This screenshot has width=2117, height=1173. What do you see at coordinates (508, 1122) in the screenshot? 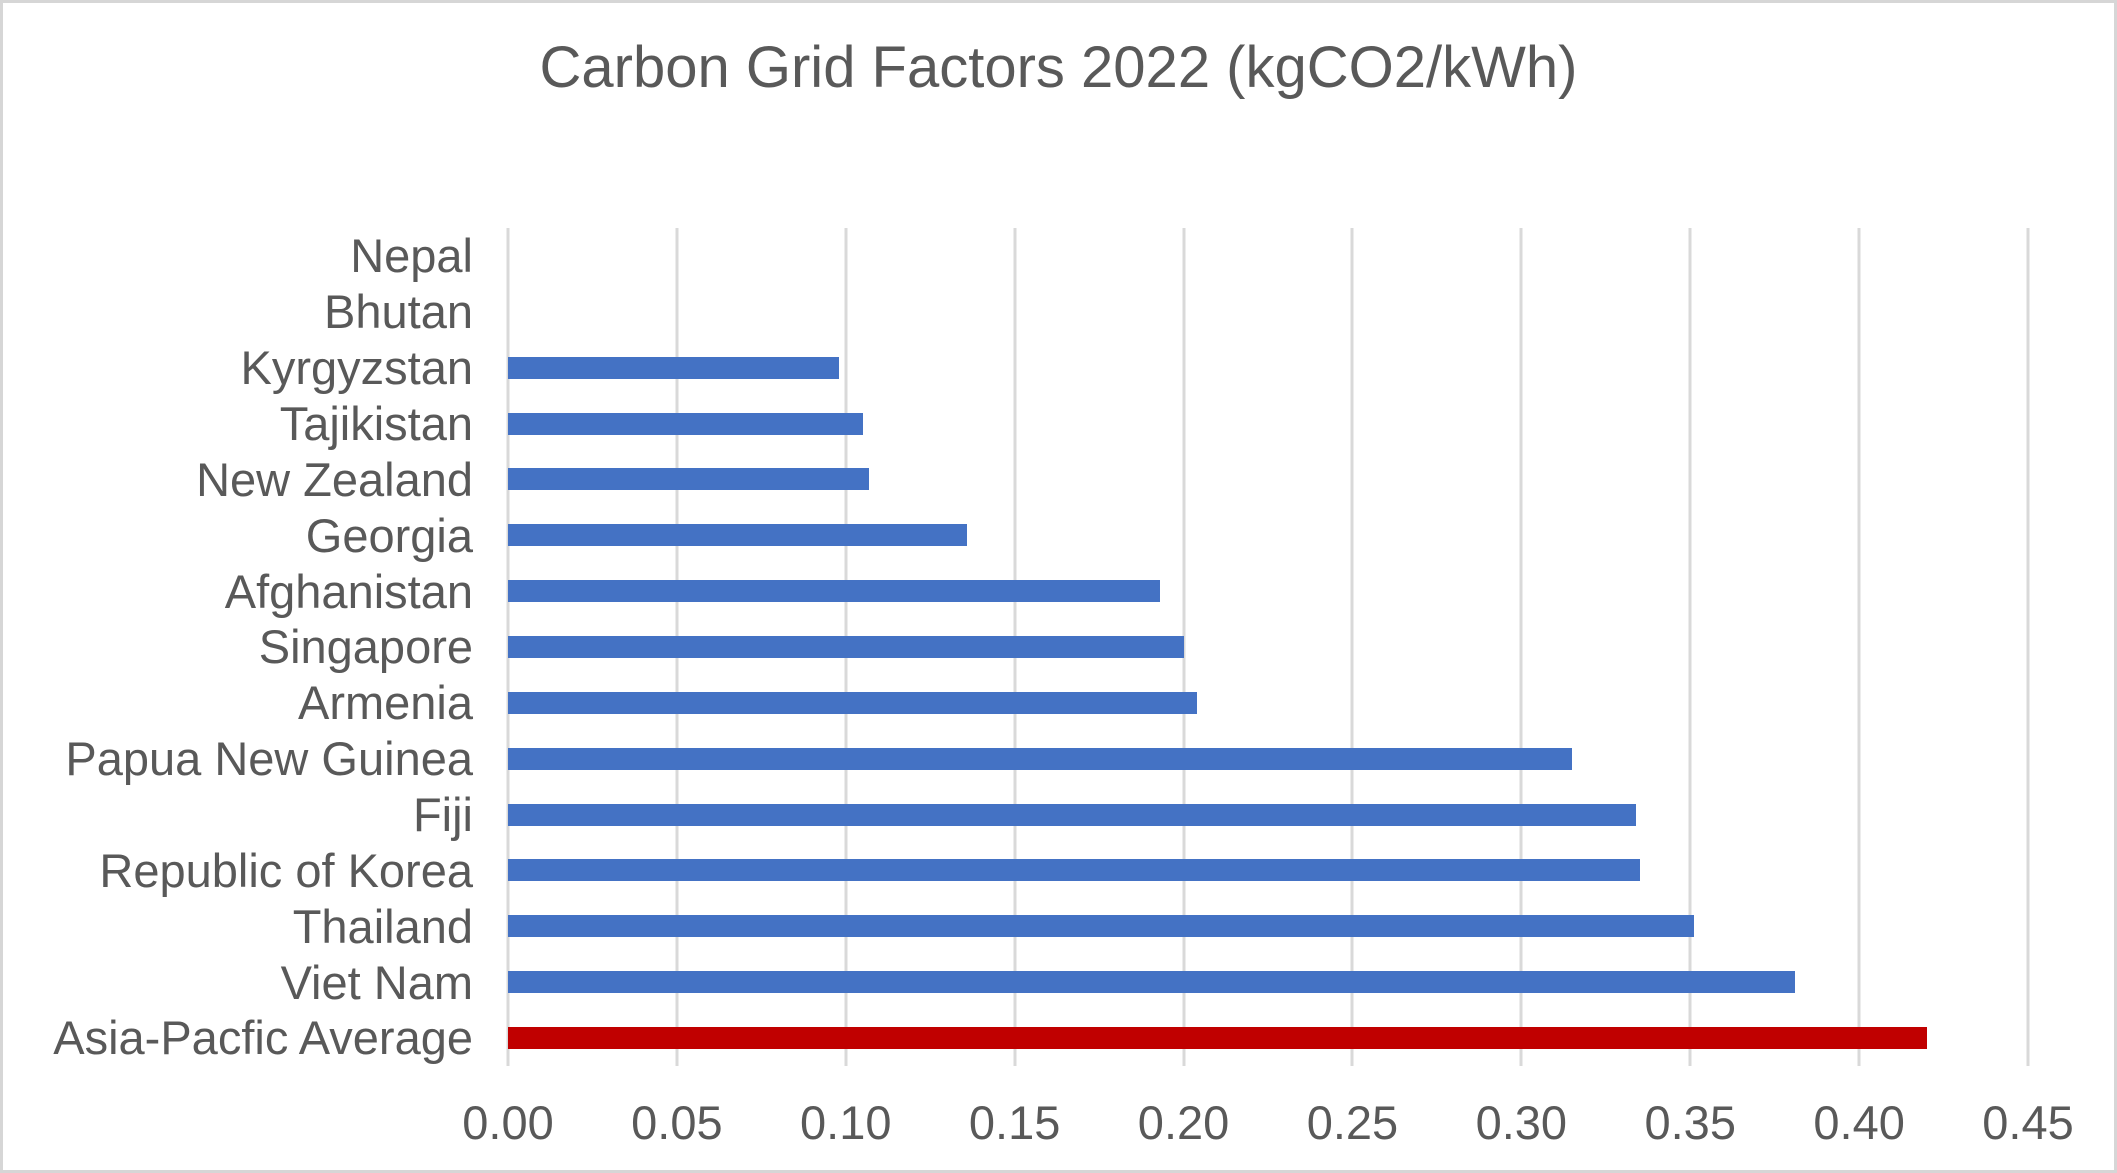
I see `x-tick-label: 0.00` at bounding box center [508, 1122].